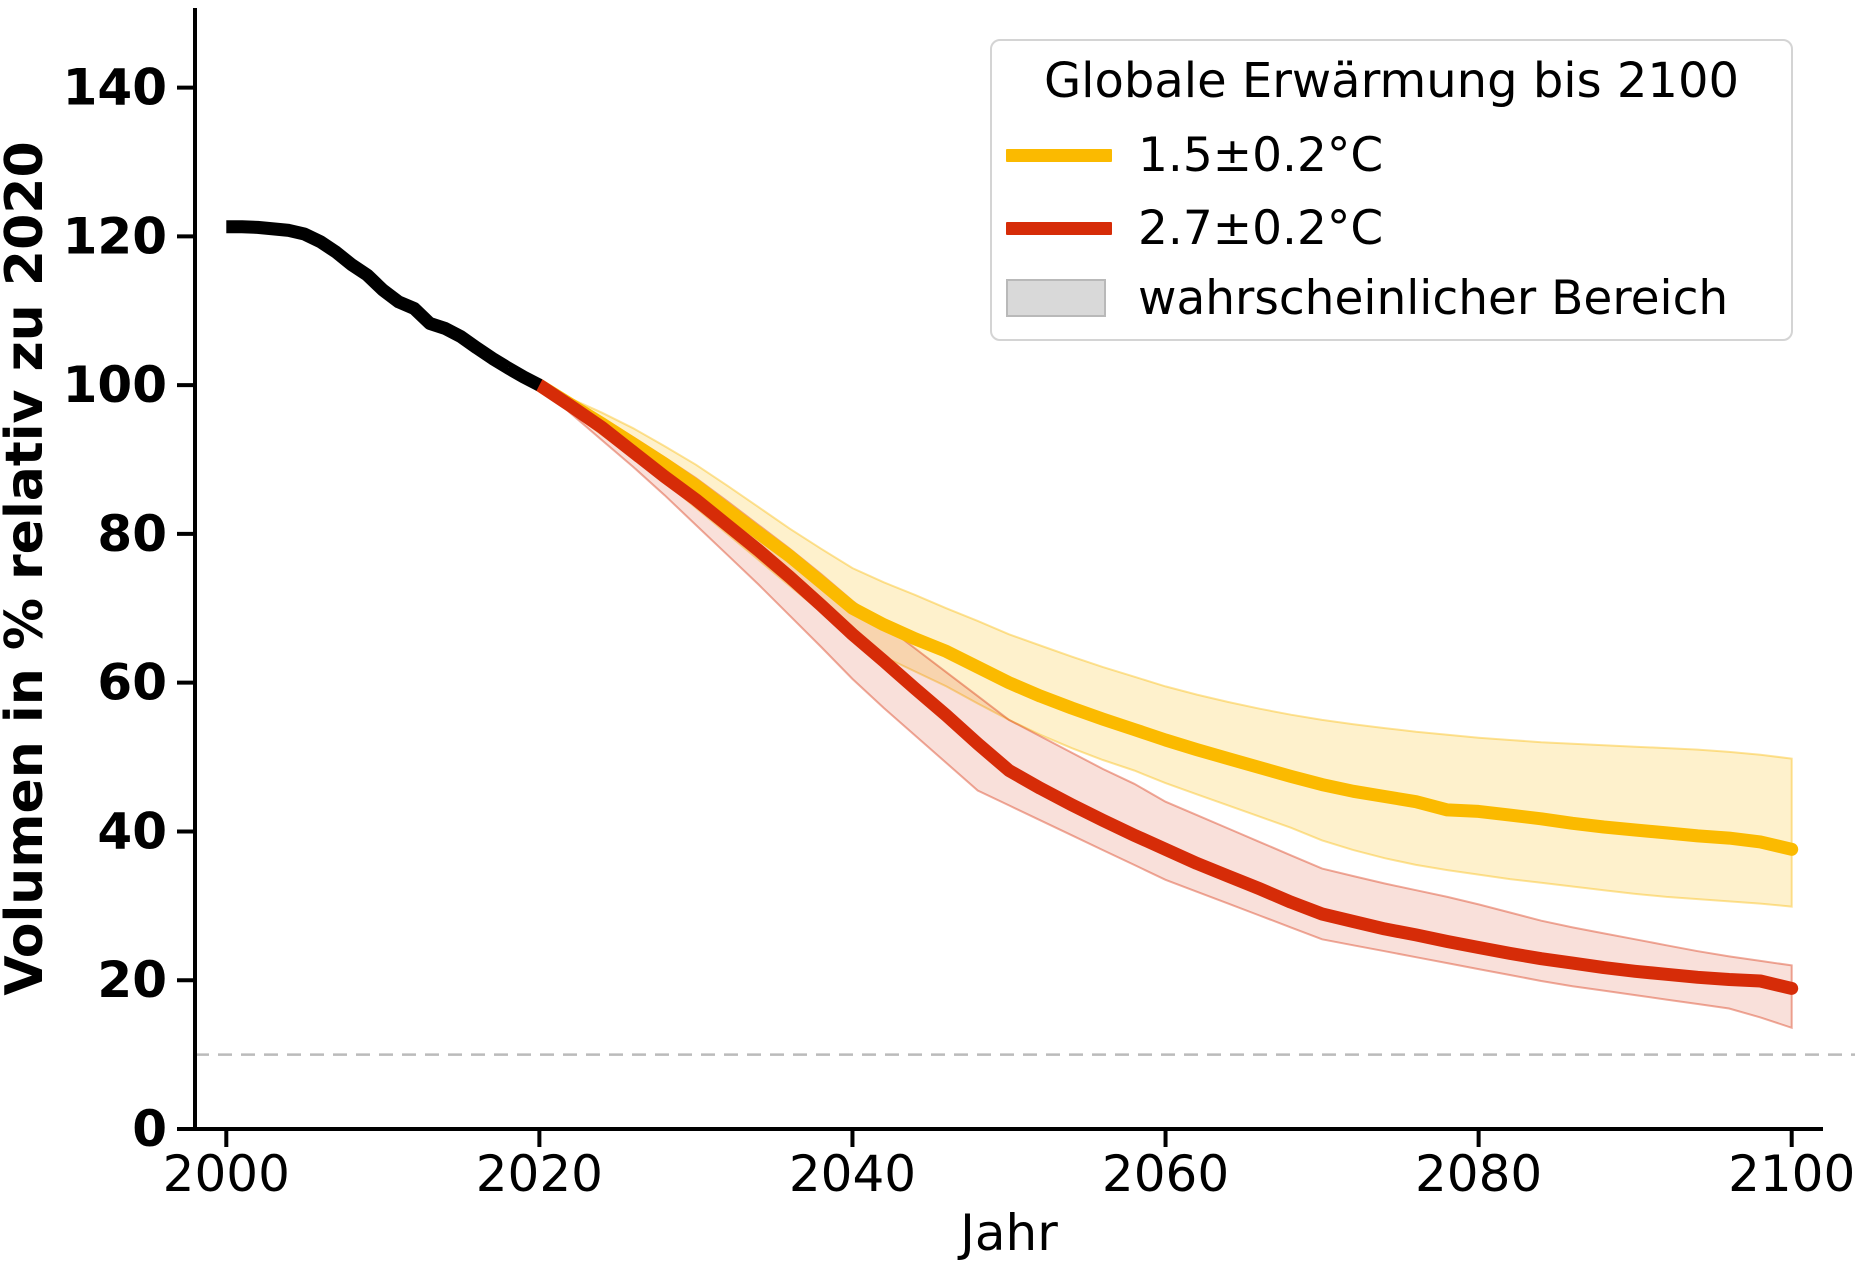 Image resolution: width=1867 pixels, height=1269 pixels. Describe the element at coordinates (1165, 1174) in the screenshot. I see `x-tick-label: 2060` at that location.